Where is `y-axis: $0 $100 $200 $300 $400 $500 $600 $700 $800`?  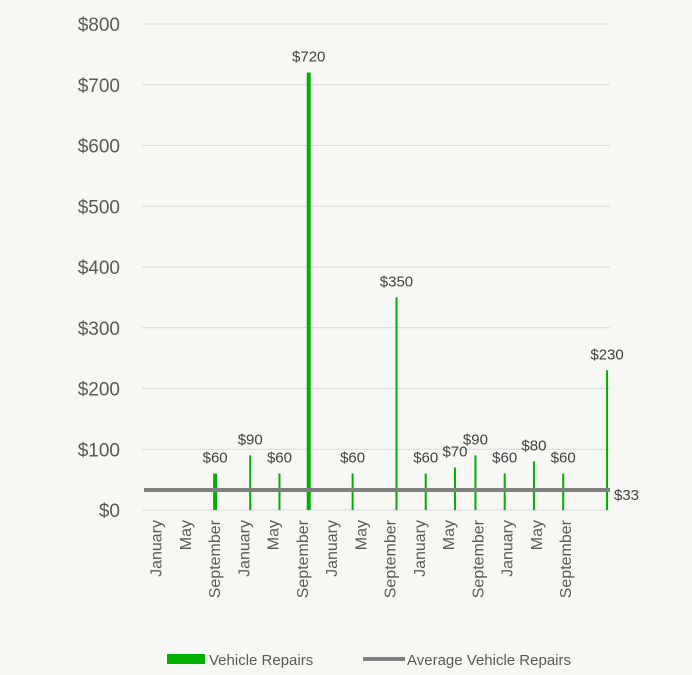
y-axis: $0 $100 $200 $300 $400 $500 $600 $700 $800 is located at coordinates (99, 268).